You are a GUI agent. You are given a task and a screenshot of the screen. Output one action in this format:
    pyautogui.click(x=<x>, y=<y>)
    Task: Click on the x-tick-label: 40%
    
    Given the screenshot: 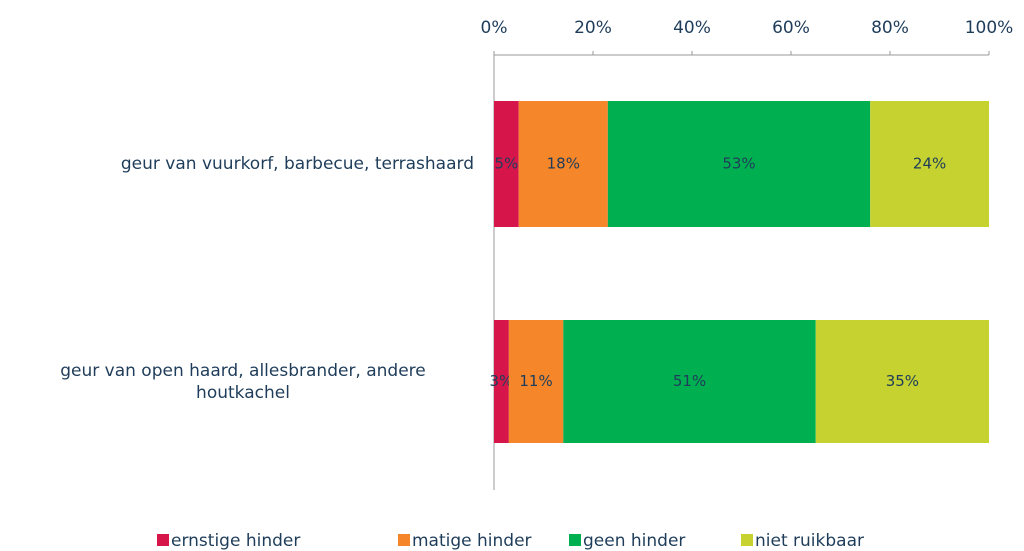 What is the action you would take?
    pyautogui.click(x=692, y=28)
    